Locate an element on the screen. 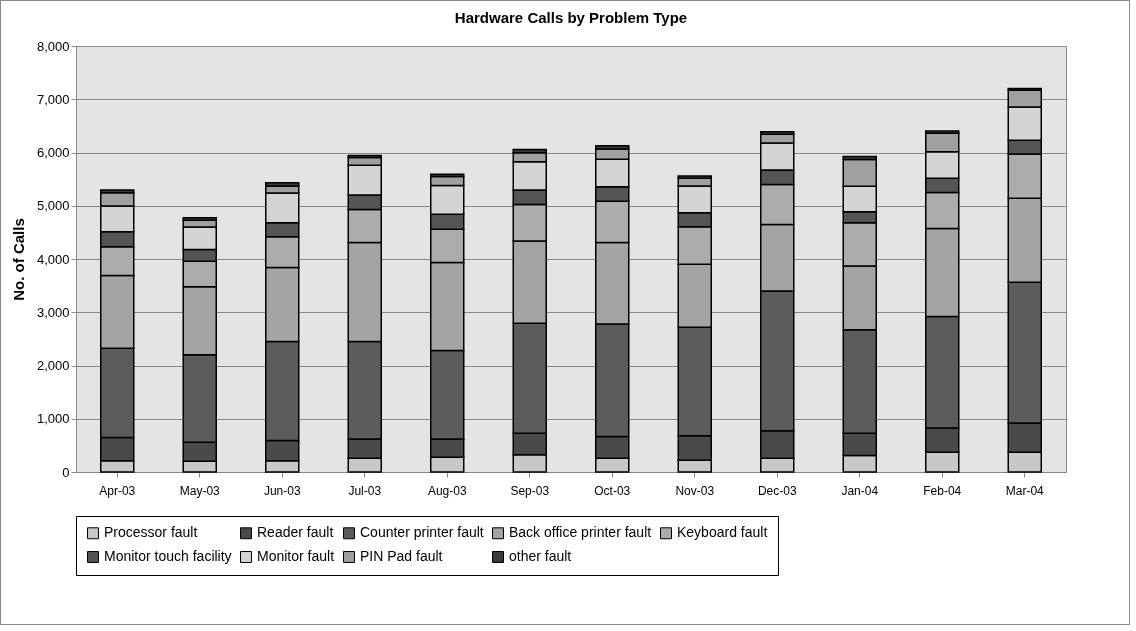  x-tick-label: Sep-03 is located at coordinates (530, 490).